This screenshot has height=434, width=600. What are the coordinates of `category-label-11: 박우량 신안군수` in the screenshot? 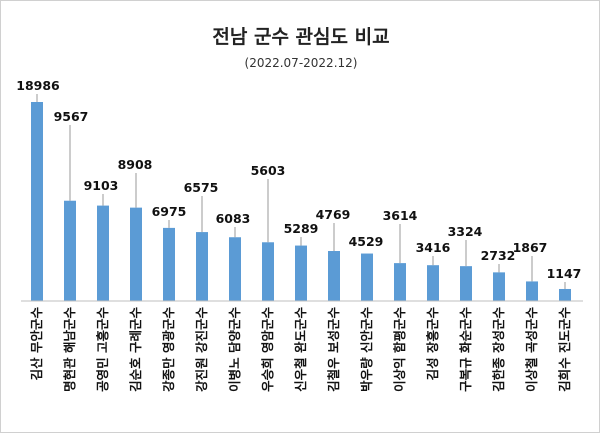 It's located at (366, 349).